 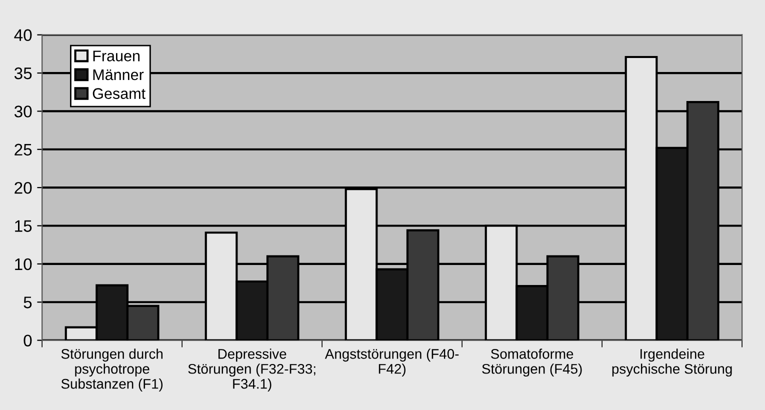 I want to click on x-tick-label: Störungen durch psychotrope Substanzen (F1), so click(x=112, y=370).